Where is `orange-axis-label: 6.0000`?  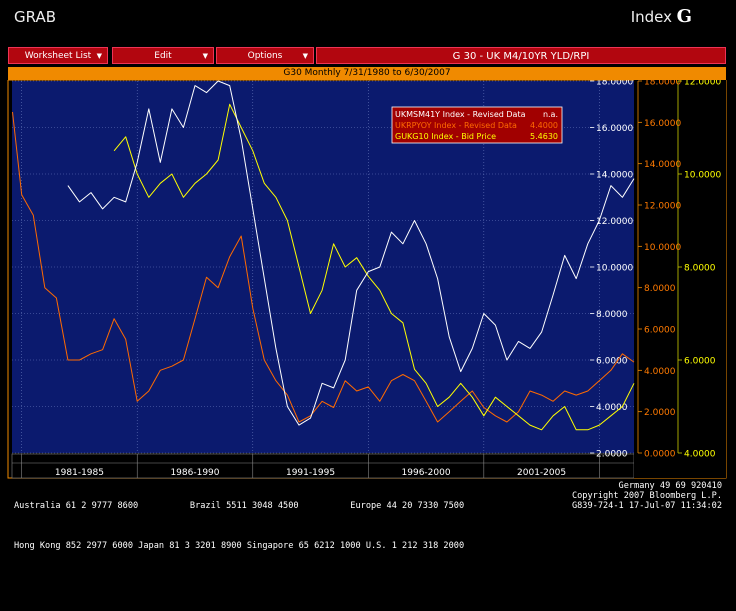
orange-axis-label: 6.0000 is located at coordinates (660, 331).